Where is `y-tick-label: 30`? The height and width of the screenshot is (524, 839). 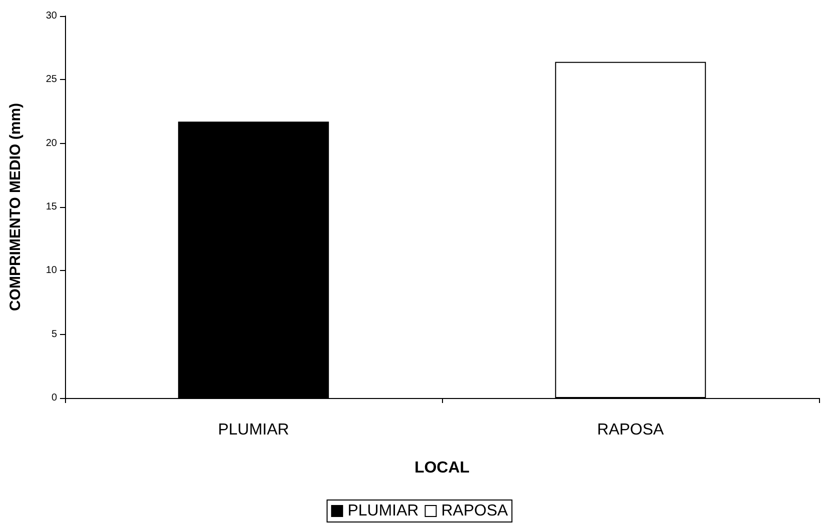 y-tick-label: 30 is located at coordinates (52, 16).